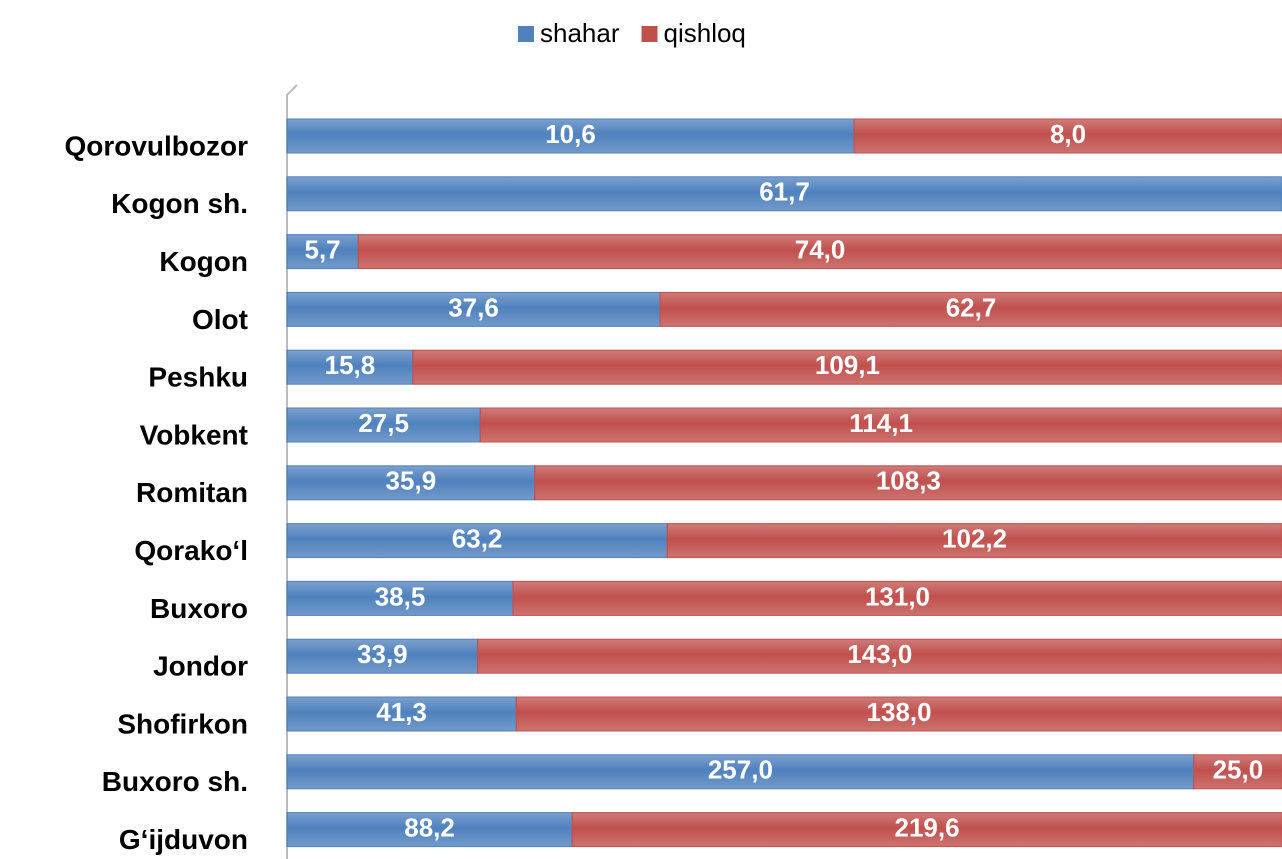 This screenshot has width=1282, height=859. I want to click on value-label: 27,5, so click(383, 423).